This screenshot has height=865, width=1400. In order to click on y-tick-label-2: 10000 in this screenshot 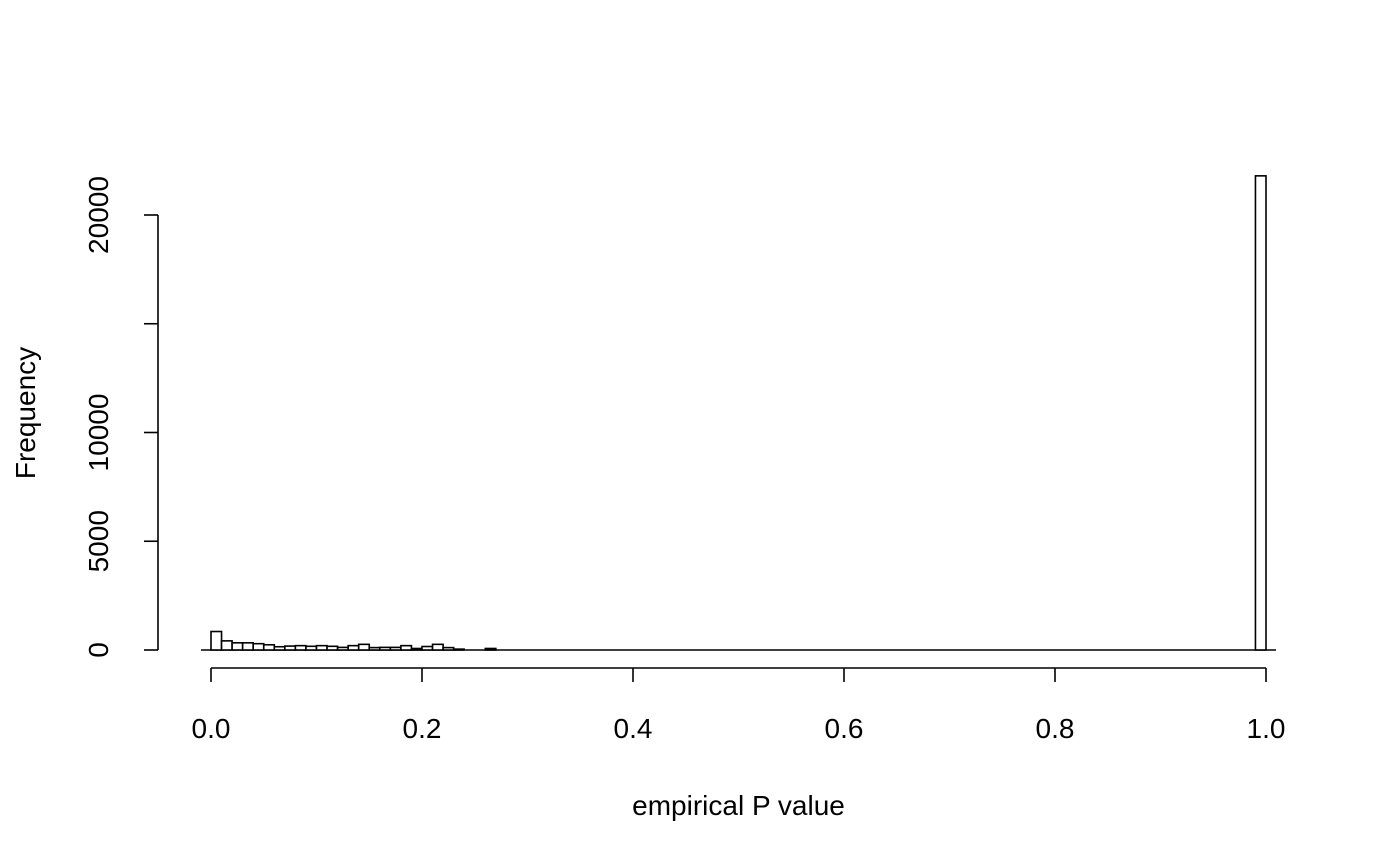, I will do `click(98, 433)`.